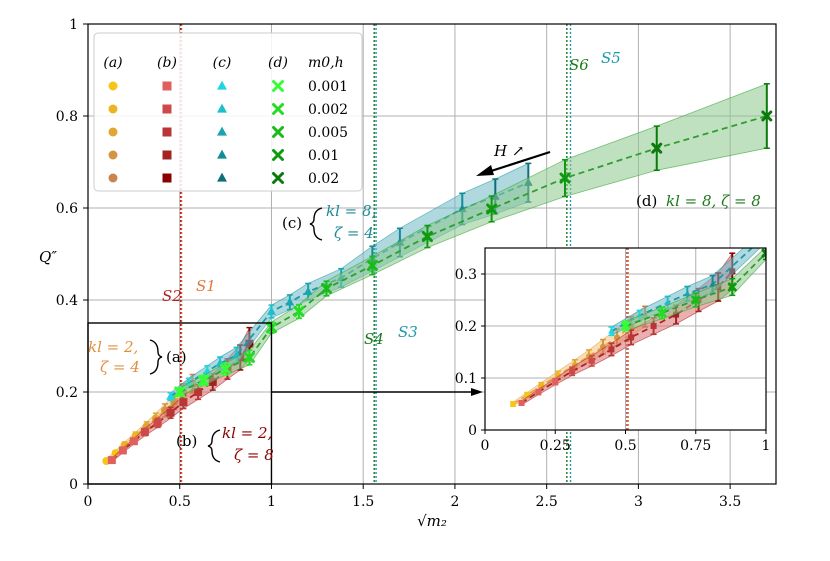 This screenshot has height=561, width=830. What do you see at coordinates (579, 360) in the screenshot?
I see `inset-series-0-line` at bounding box center [579, 360].